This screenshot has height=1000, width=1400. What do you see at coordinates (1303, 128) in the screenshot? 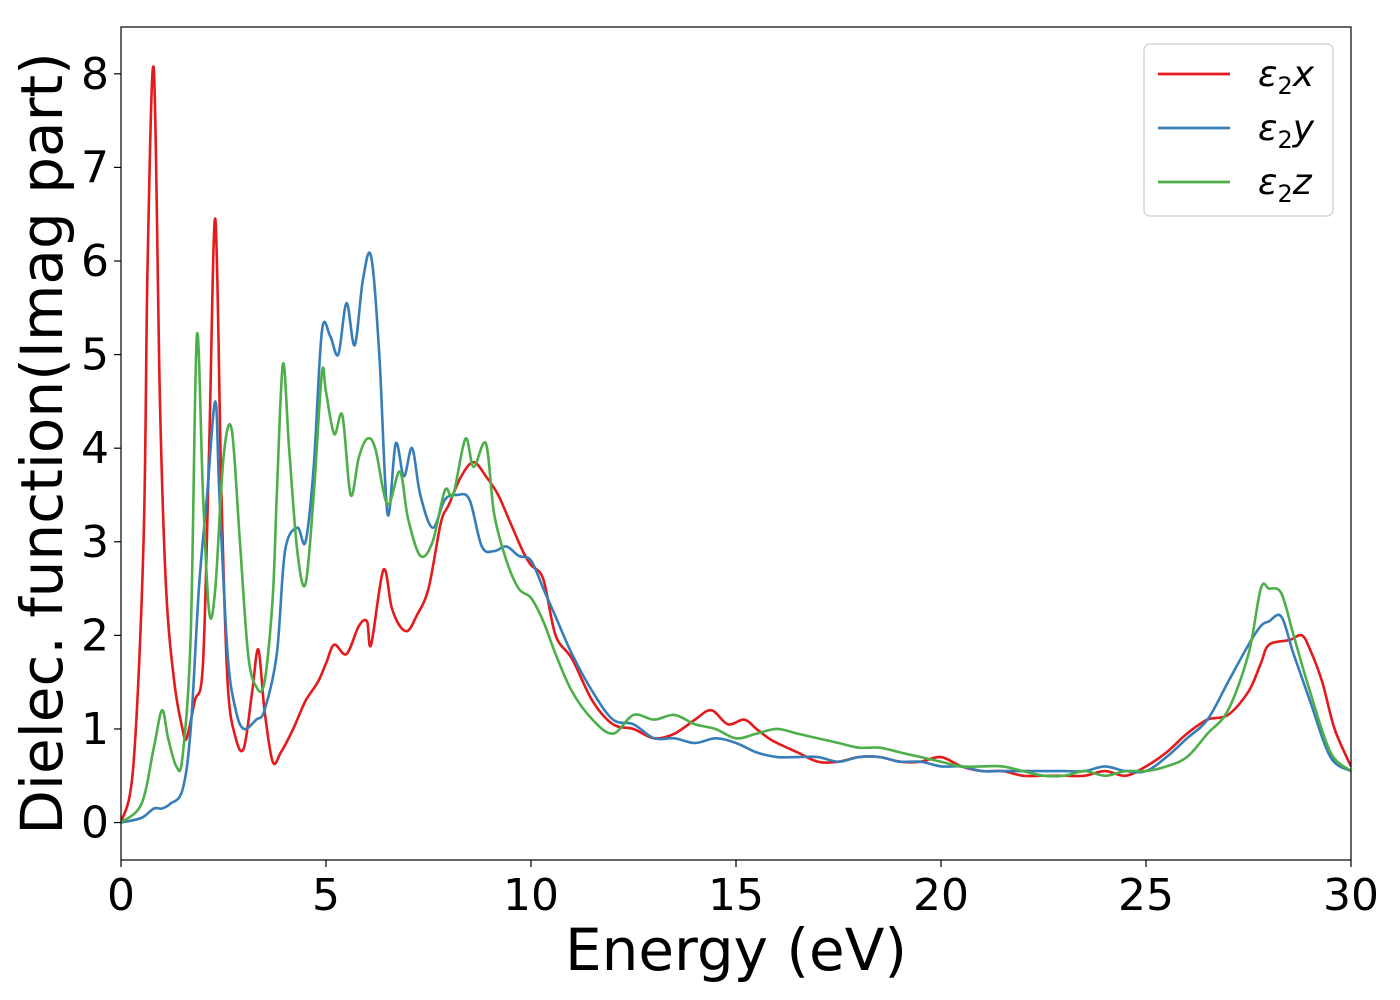
I see `legend-label-variable: y` at bounding box center [1303, 128].